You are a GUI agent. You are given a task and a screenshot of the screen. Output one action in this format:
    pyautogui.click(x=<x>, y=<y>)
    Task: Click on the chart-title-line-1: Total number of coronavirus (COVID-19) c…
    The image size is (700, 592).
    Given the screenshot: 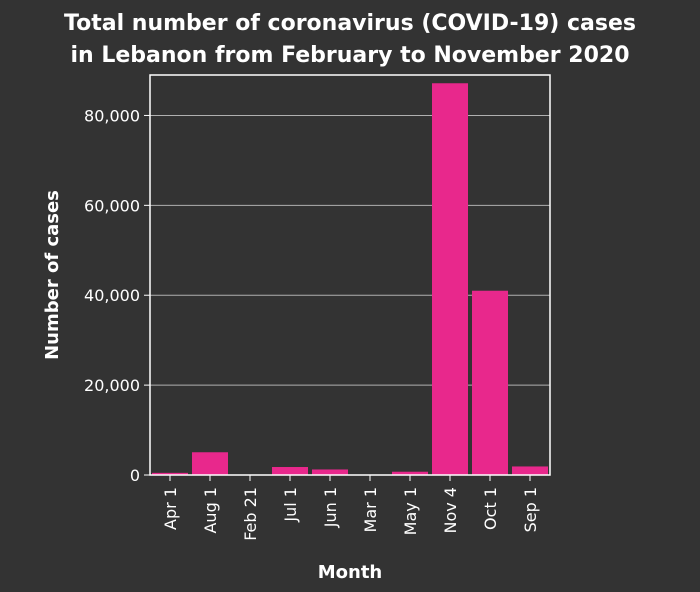 What is the action you would take?
    pyautogui.click(x=350, y=23)
    